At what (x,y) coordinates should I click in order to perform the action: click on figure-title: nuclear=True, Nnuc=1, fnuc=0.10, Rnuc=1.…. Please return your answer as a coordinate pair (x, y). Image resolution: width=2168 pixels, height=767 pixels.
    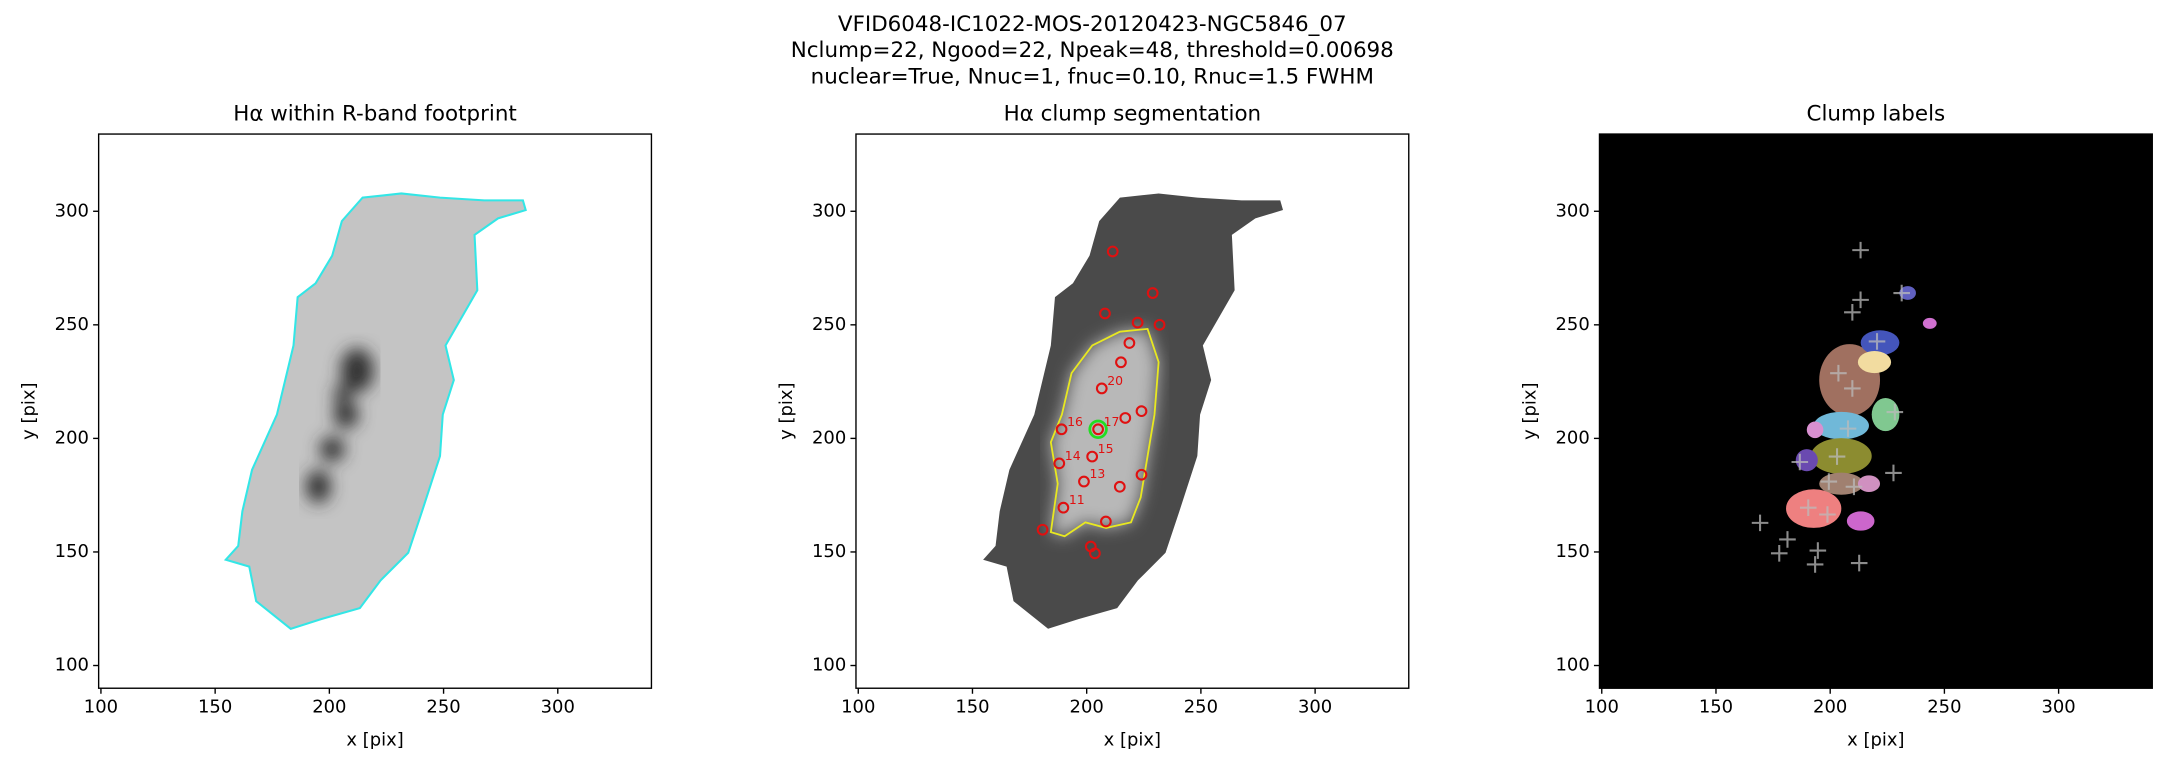
    Looking at the image, I should click on (1092, 76).